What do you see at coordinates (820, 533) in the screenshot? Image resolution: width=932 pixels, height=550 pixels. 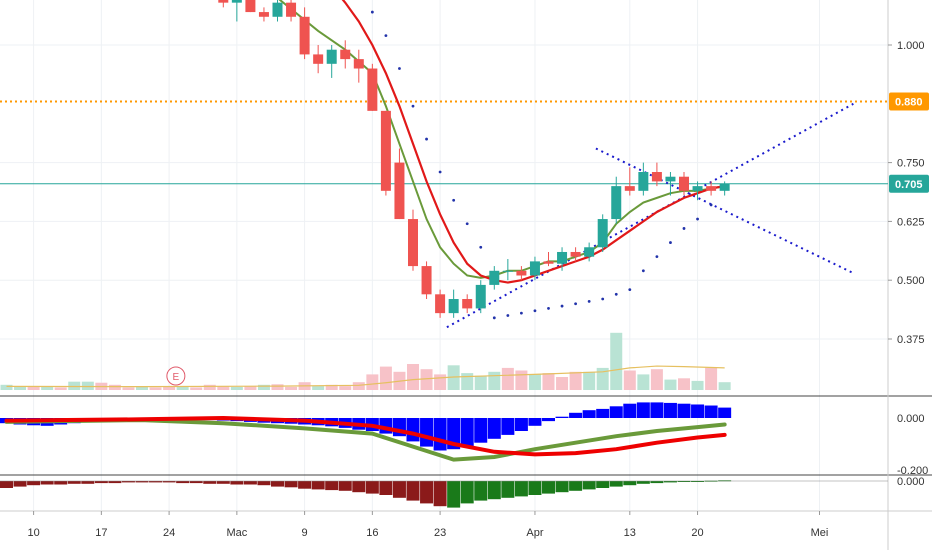 I see `time-tick-label: Mei` at bounding box center [820, 533].